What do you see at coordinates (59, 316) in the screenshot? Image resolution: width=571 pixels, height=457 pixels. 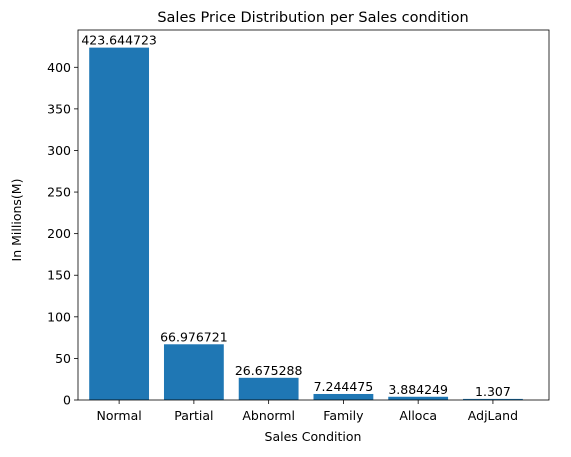 I see `y-tick-label: 100` at bounding box center [59, 316].